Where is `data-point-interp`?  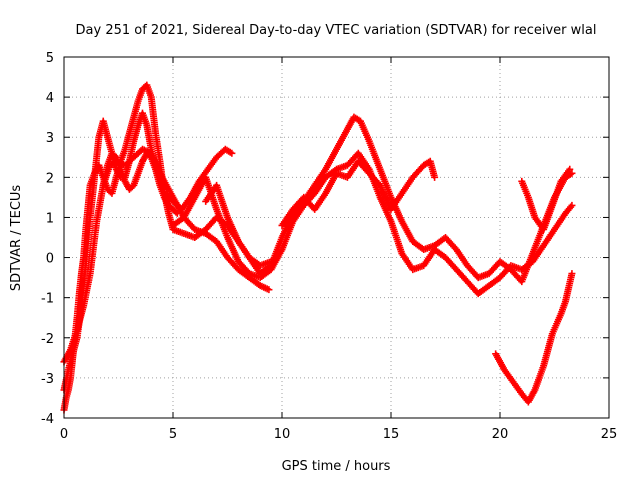
data-point-interp is located at coordinates (176, 212).